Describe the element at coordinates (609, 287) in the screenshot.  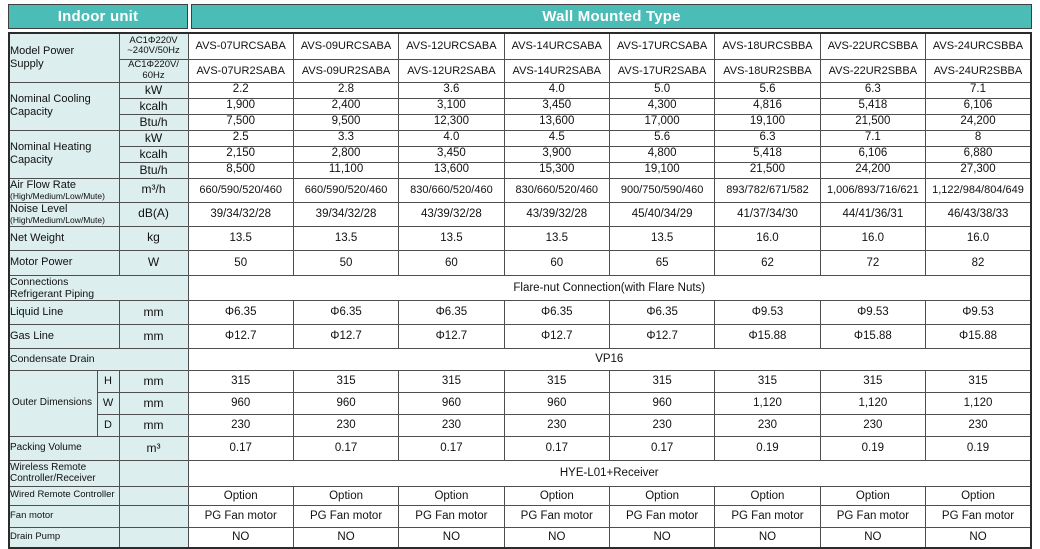
I see `merged-value-cell: Flare-nut Connection(with Flare Nuts)` at that location.